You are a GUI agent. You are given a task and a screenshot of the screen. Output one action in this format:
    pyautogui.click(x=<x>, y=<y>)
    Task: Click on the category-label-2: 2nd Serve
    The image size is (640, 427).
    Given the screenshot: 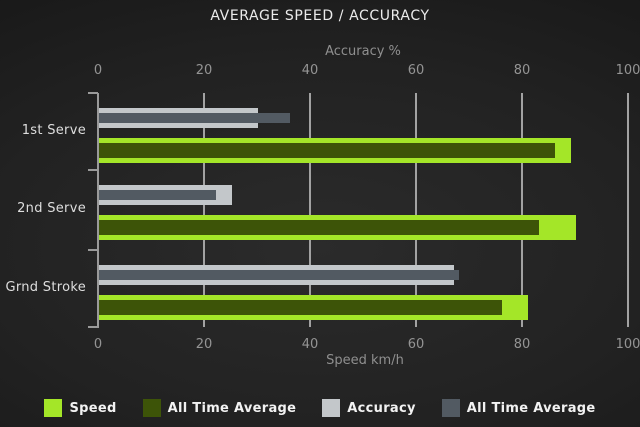 What is the action you would take?
    pyautogui.click(x=51, y=208)
    